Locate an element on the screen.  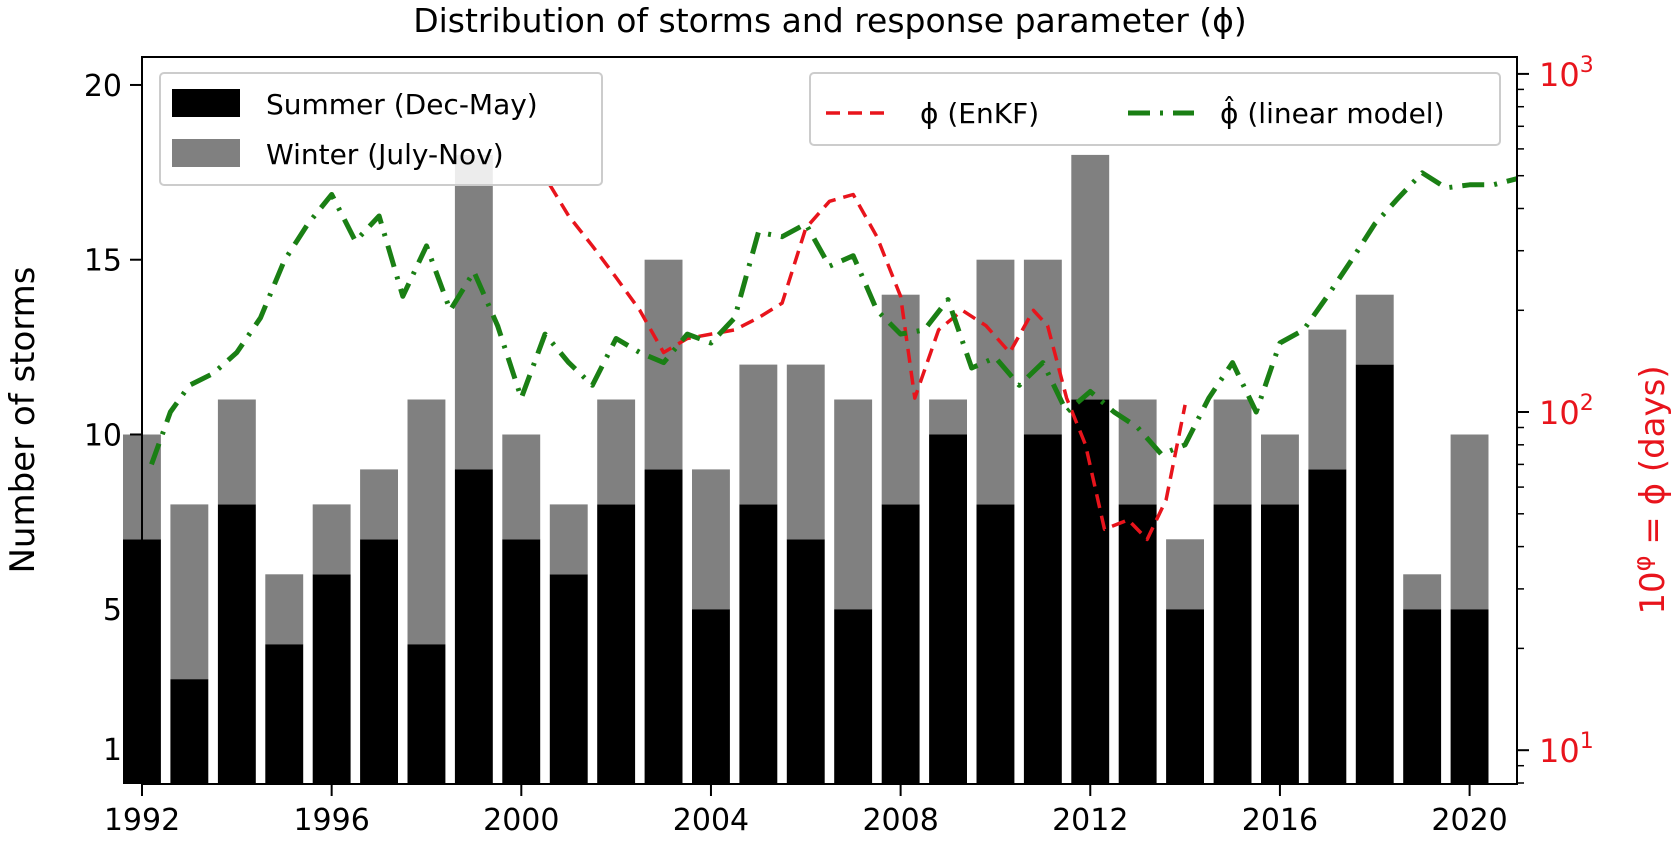
bar-summer-2014 is located at coordinates (1185, 696).